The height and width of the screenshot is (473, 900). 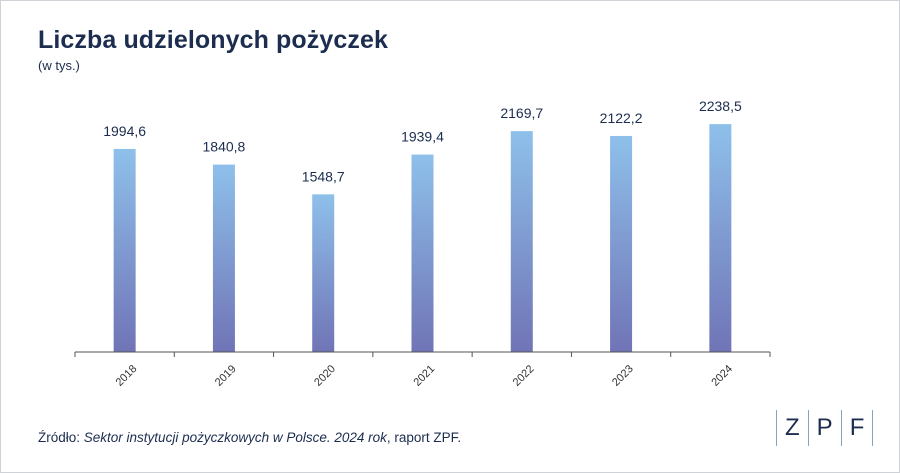 I want to click on value-label-2024: 2238,5, so click(x=720, y=106).